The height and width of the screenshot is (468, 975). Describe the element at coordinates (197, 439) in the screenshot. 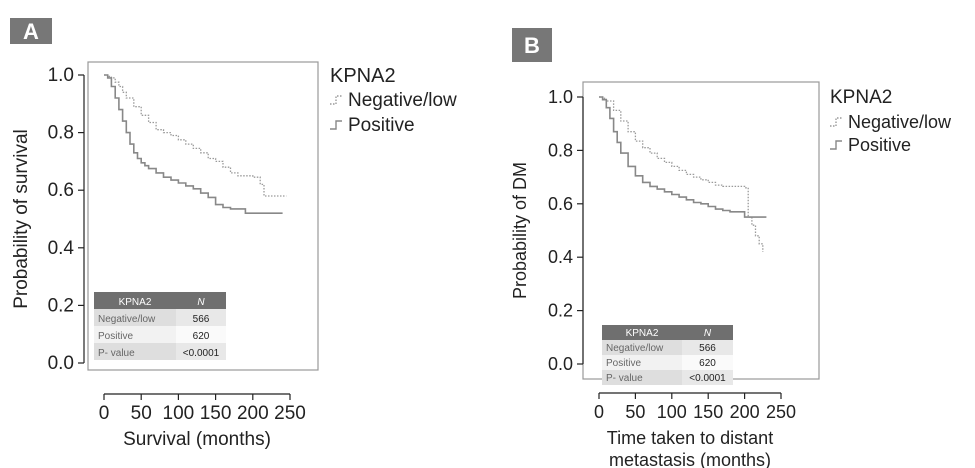

I see `x-axis-label: Survival (months)` at that location.